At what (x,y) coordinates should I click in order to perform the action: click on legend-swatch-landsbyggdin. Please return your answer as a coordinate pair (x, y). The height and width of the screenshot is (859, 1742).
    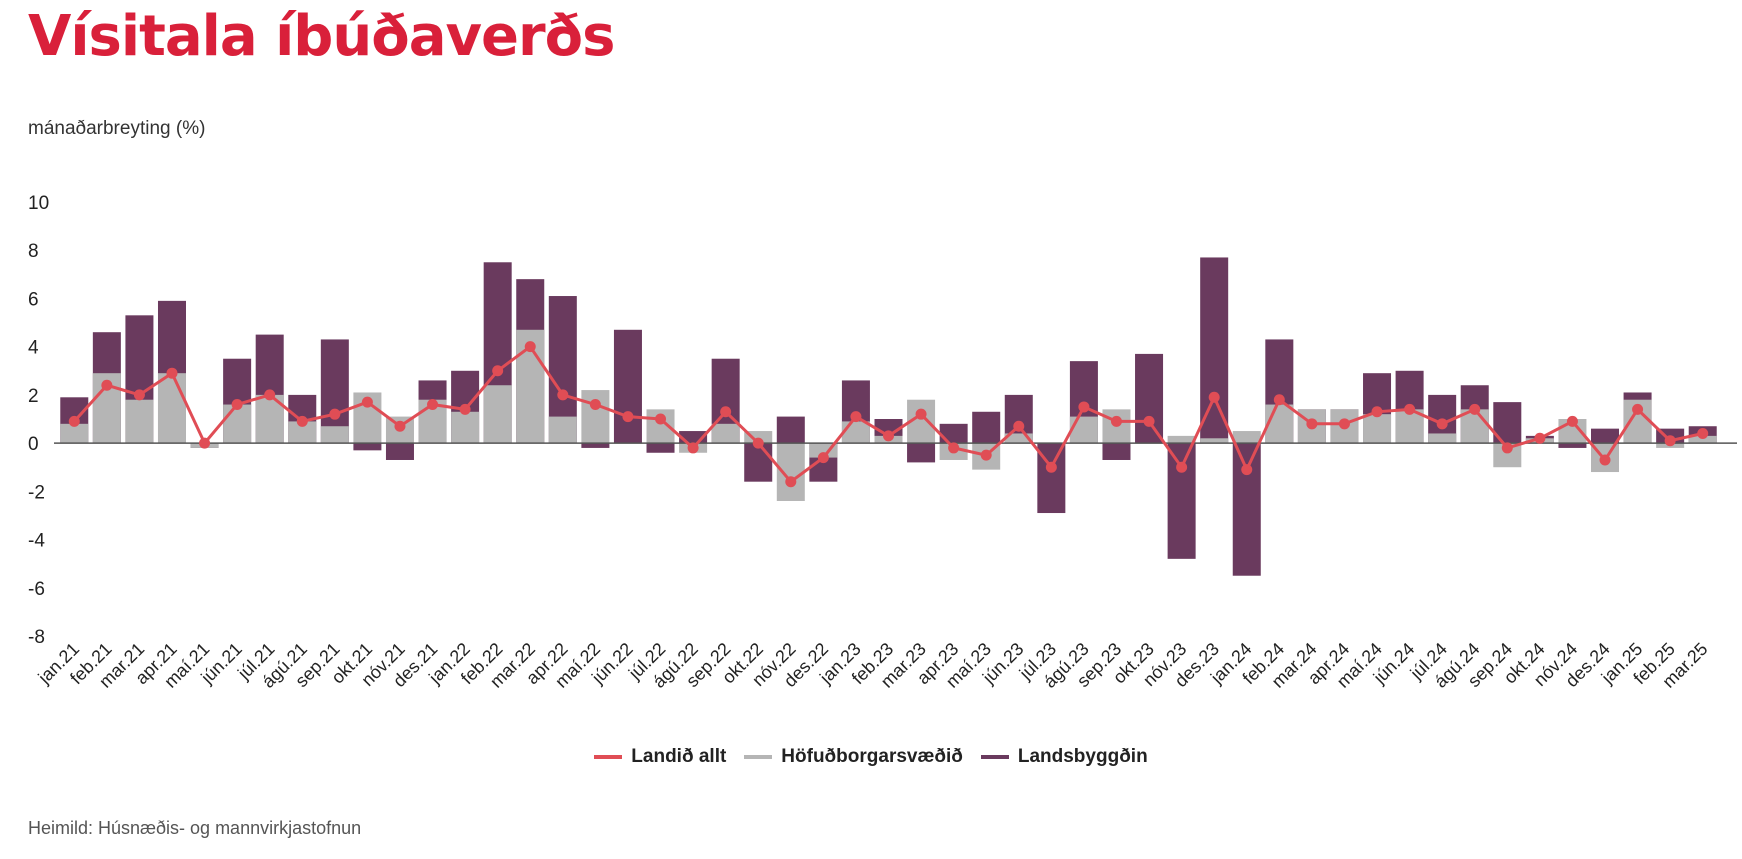
    Looking at the image, I should click on (994, 757).